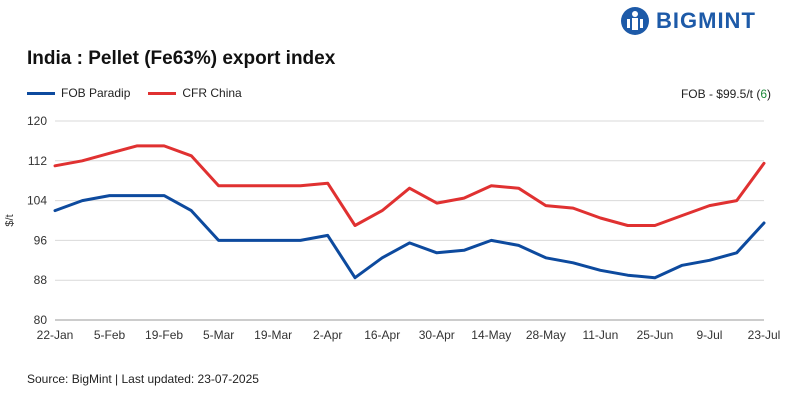 Image resolution: width=799 pixels, height=400 pixels. What do you see at coordinates (327, 335) in the screenshot?
I see `x-tick-label: 2-Apr` at bounding box center [327, 335].